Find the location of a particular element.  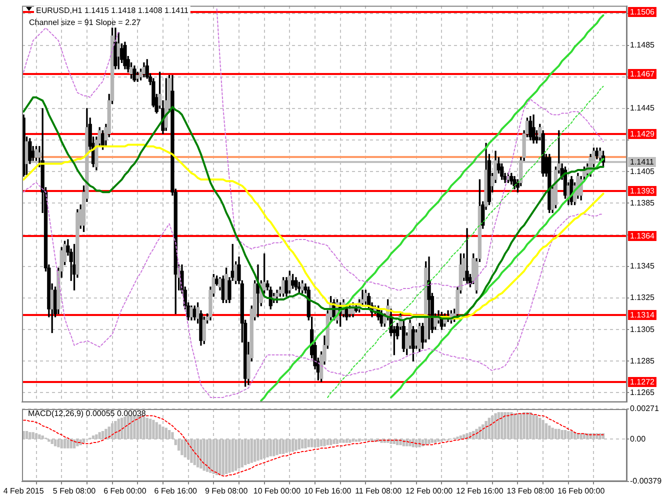

x-tick-label: 6 Feb 16:00 is located at coordinates (176, 491).